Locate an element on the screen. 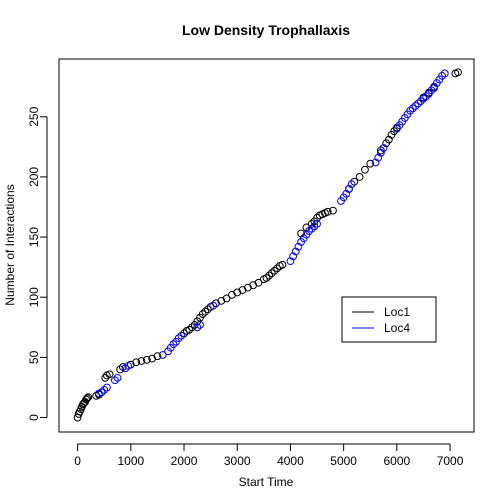 Image resolution: width=504 pixels, height=504 pixels. y-tick-label: 50 is located at coordinates (34, 357).